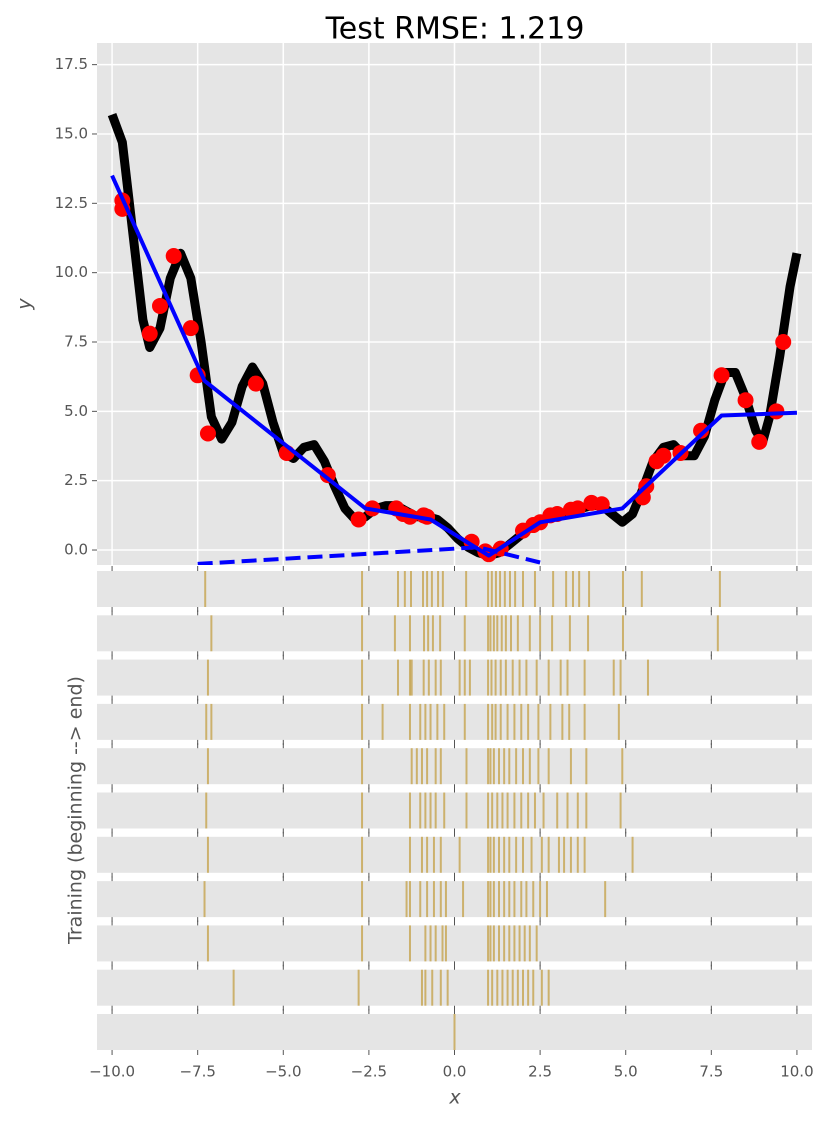 This screenshot has height=1123, width=830. I want to click on y-tick-label: 15.0, so click(71, 133).